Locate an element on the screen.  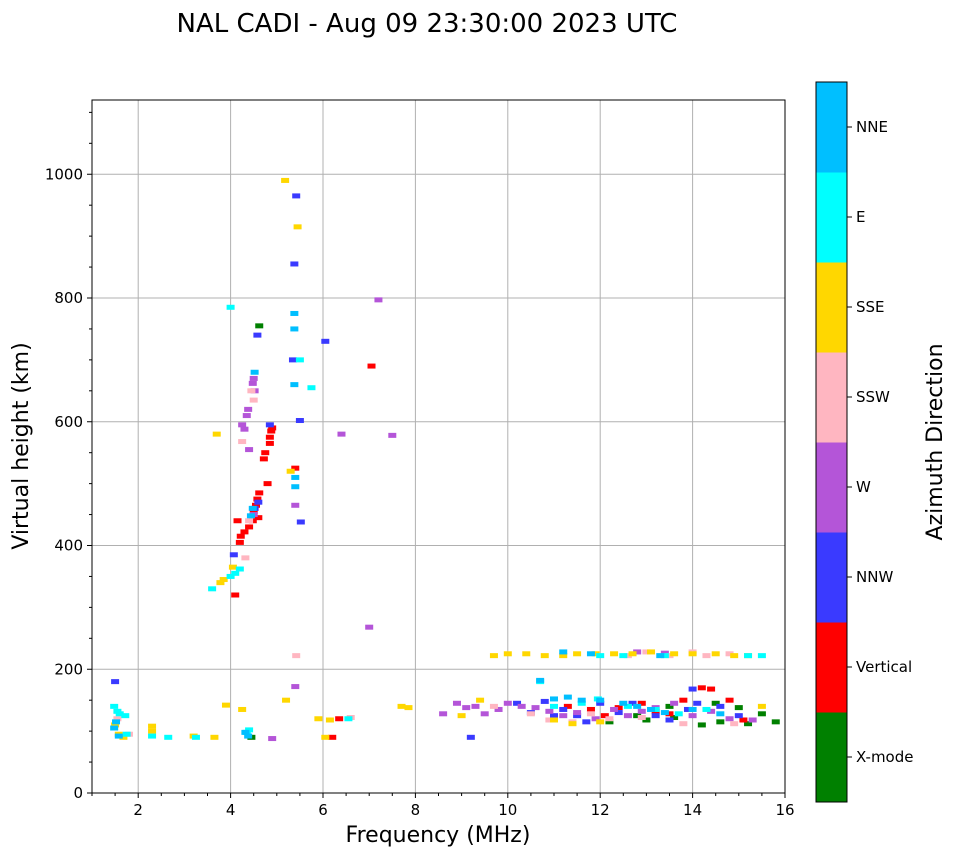
colorbar-tick-label: X-mode is located at coordinates (884, 757).